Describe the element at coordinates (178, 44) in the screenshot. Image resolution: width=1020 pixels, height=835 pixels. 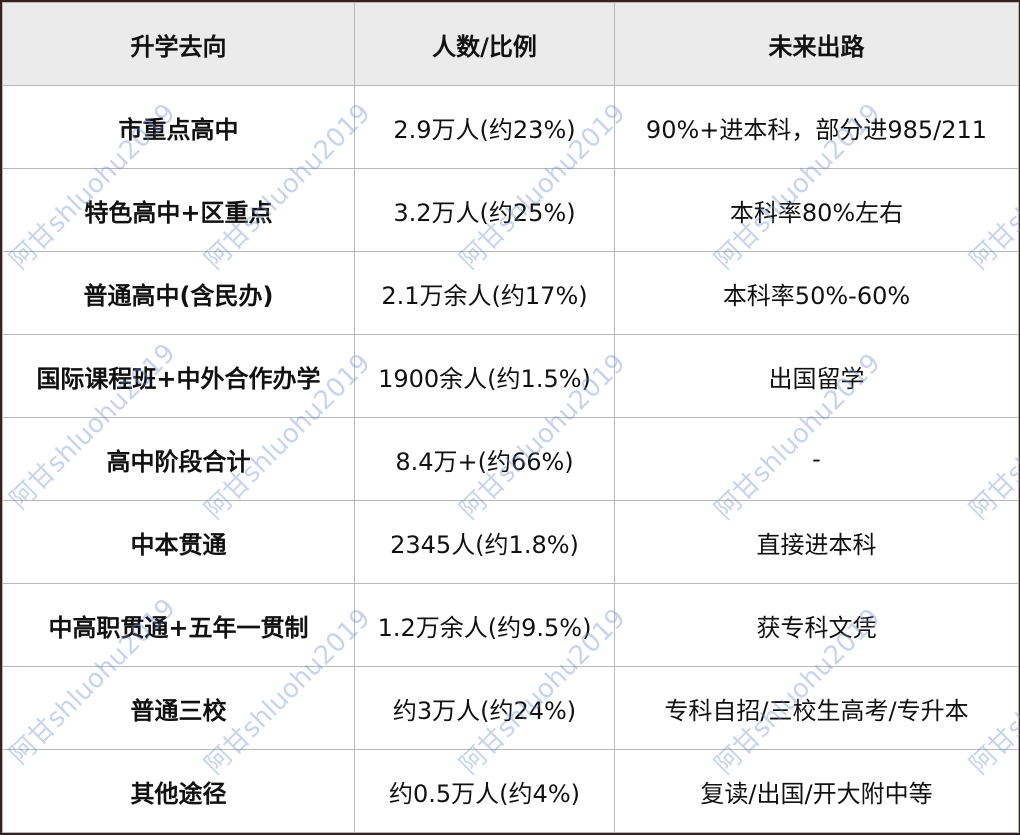
I see `header-destination: 升学去向` at that location.